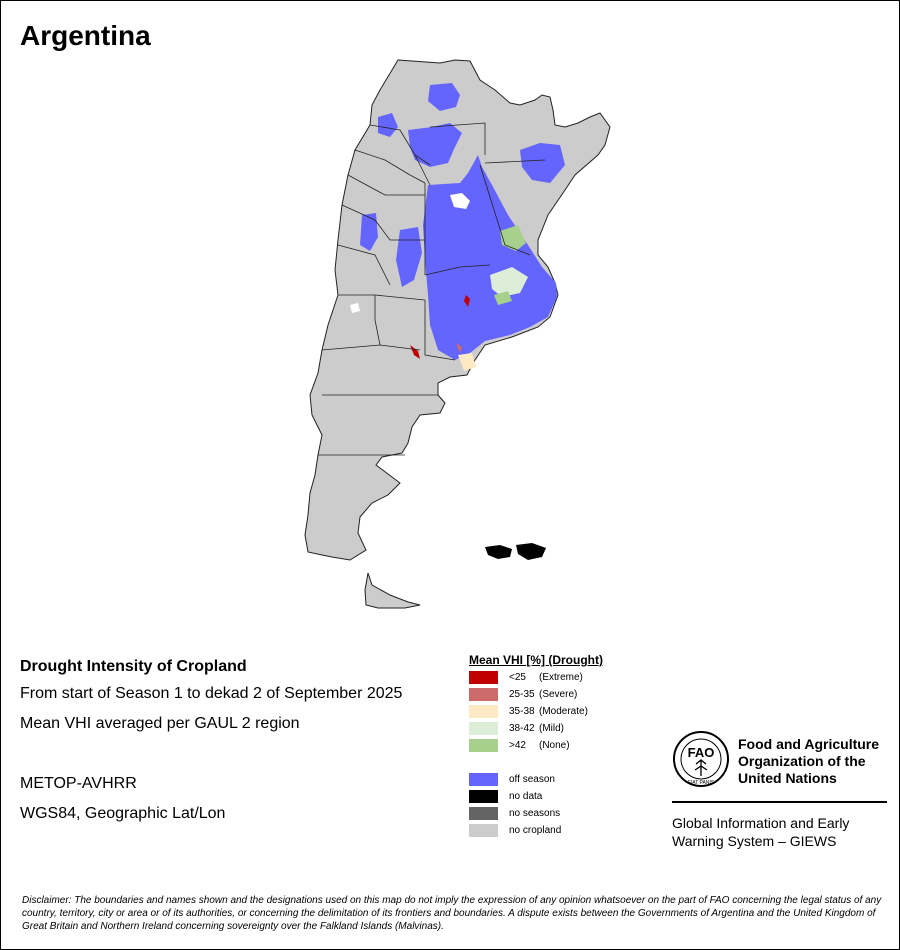 The image size is (900, 950). Describe the element at coordinates (515, 551) in the screenshot. I see `falkland-islands` at that location.